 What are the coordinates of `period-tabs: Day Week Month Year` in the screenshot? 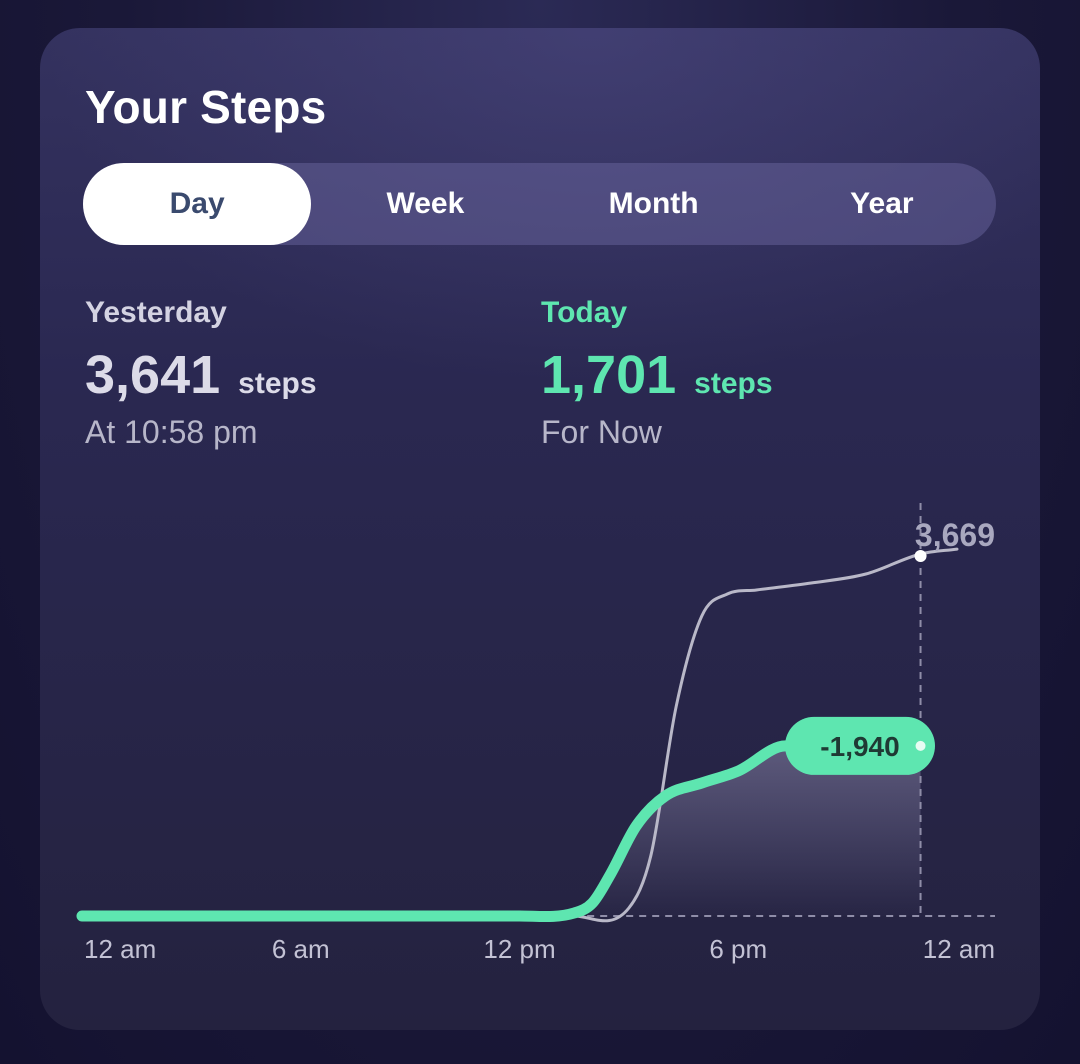 It's located at (539, 204).